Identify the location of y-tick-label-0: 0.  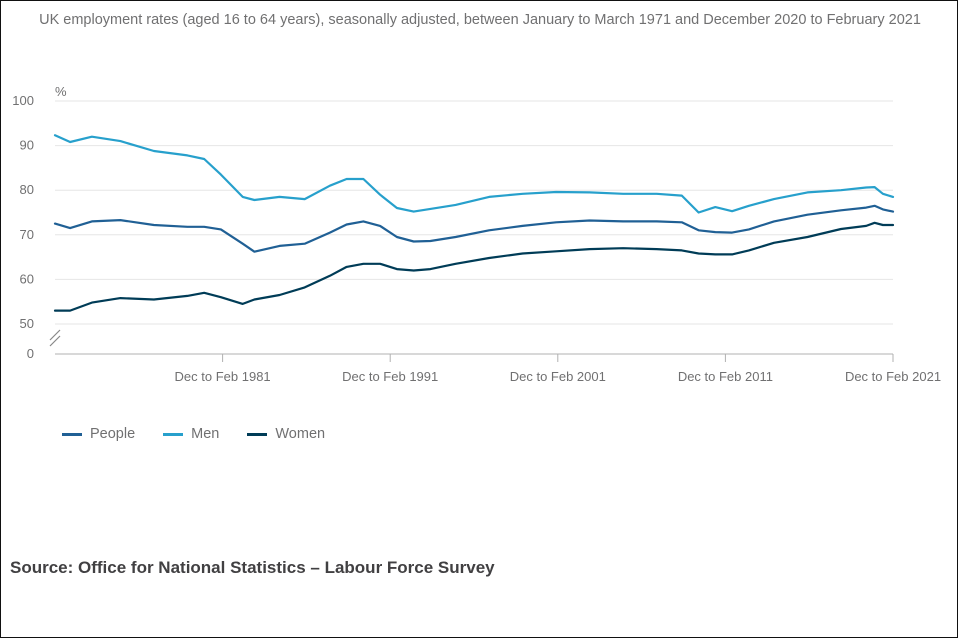
(30, 353).